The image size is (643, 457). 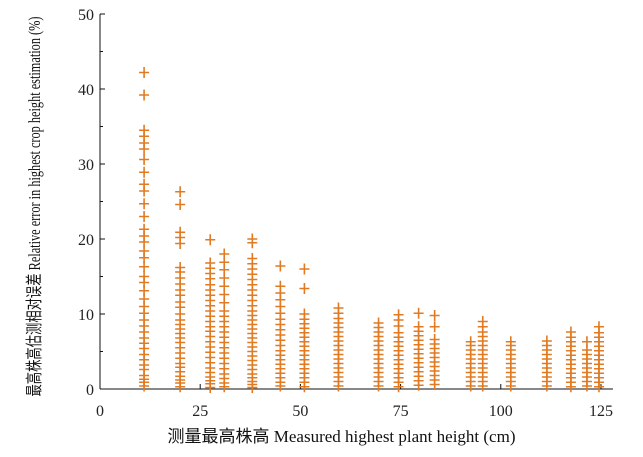 What do you see at coordinates (100, 411) in the screenshot?
I see `x-tick-label: 0` at bounding box center [100, 411].